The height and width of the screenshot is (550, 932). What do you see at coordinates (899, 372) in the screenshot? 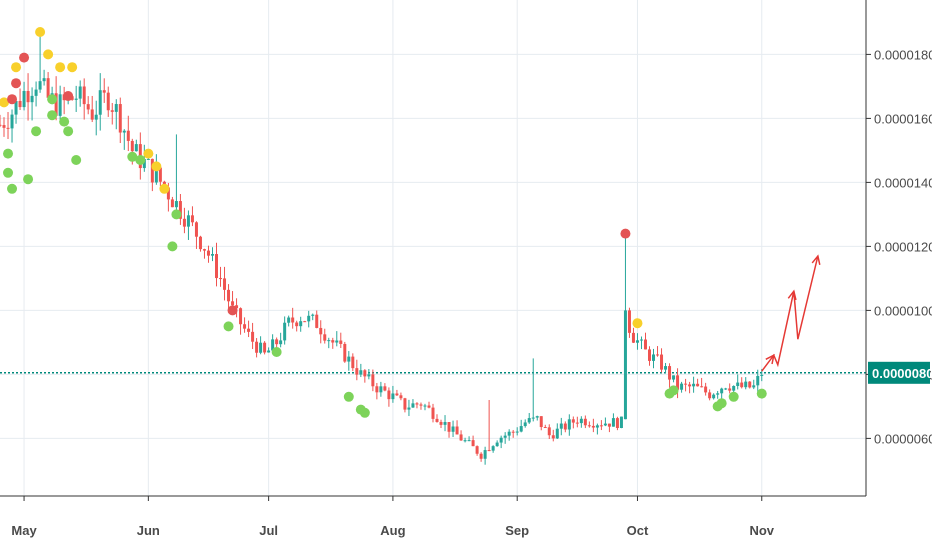
I see `current-price-badge` at bounding box center [899, 372].